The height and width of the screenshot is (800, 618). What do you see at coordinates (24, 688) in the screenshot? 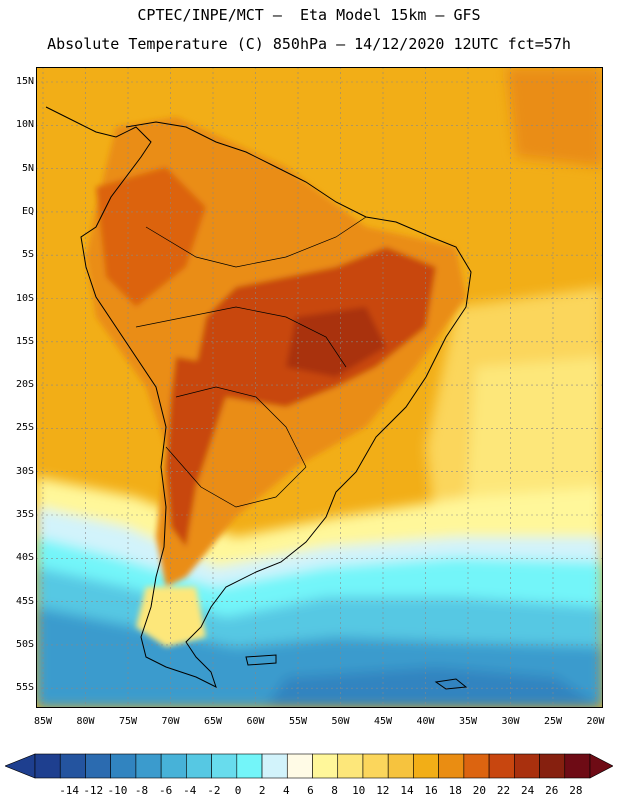
I see `lat-label: 55S` at bounding box center [24, 688].